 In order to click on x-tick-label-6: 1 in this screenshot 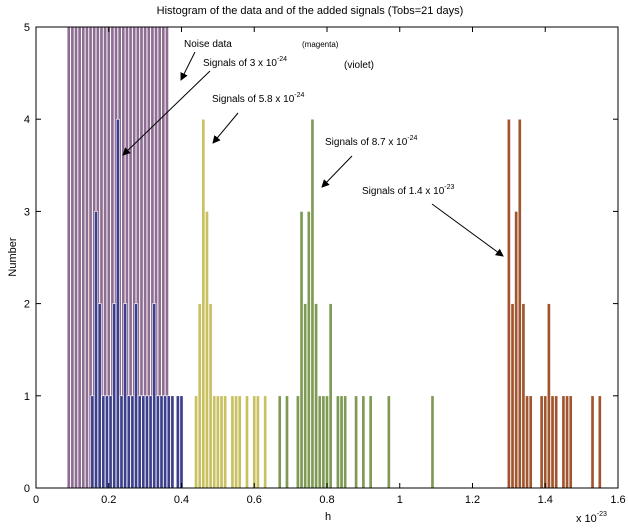, I will do `click(400, 500)`.